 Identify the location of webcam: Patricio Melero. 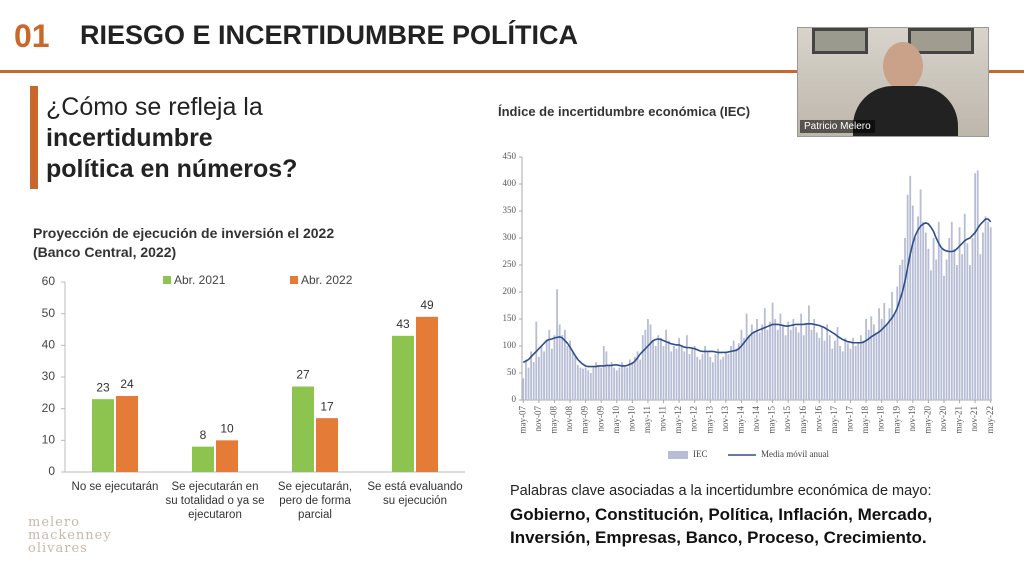
(893, 82).